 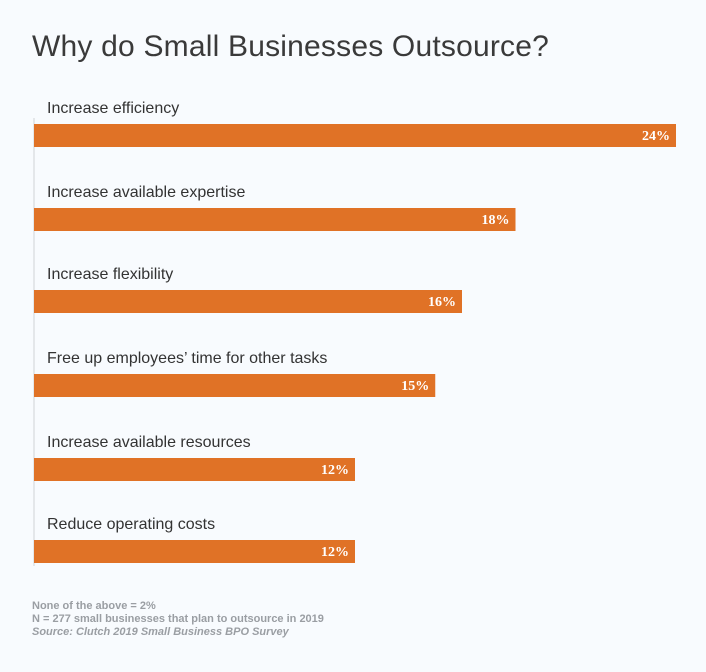 What do you see at coordinates (415, 386) in the screenshot?
I see `value-label: 15%` at bounding box center [415, 386].